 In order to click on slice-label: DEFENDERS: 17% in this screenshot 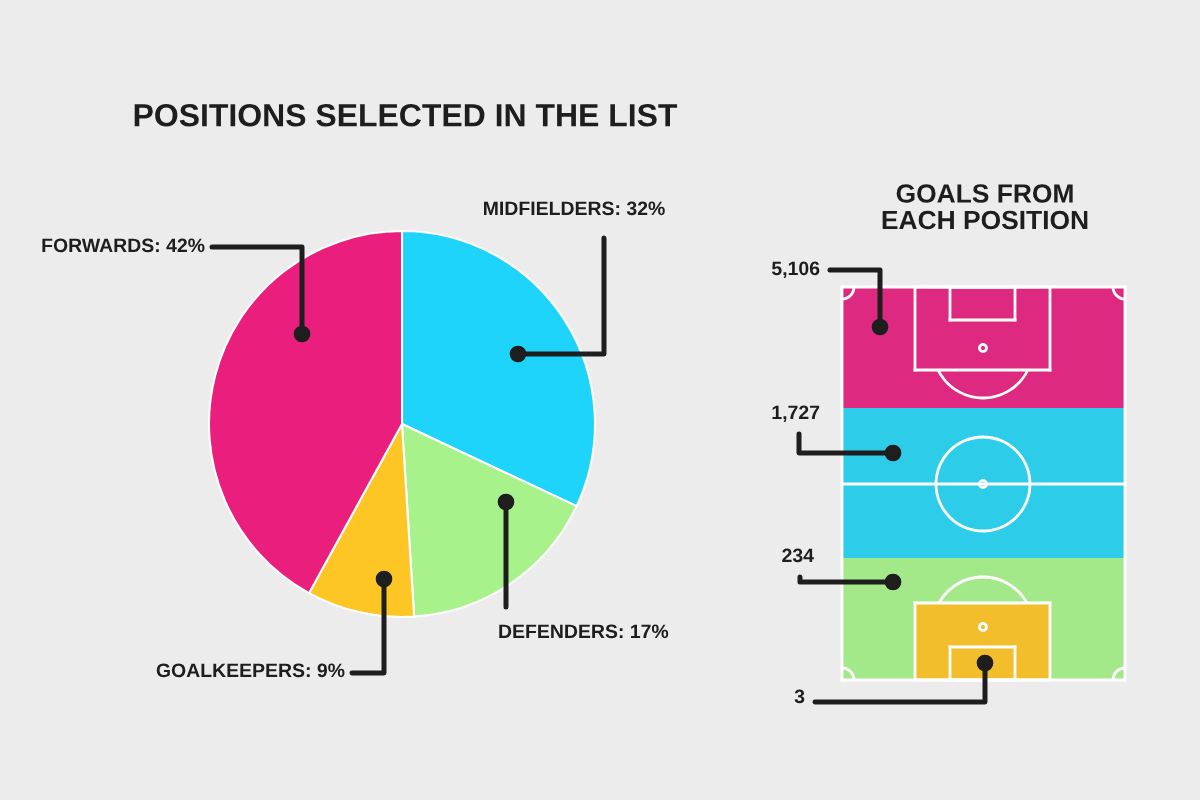, I will do `click(584, 631)`.